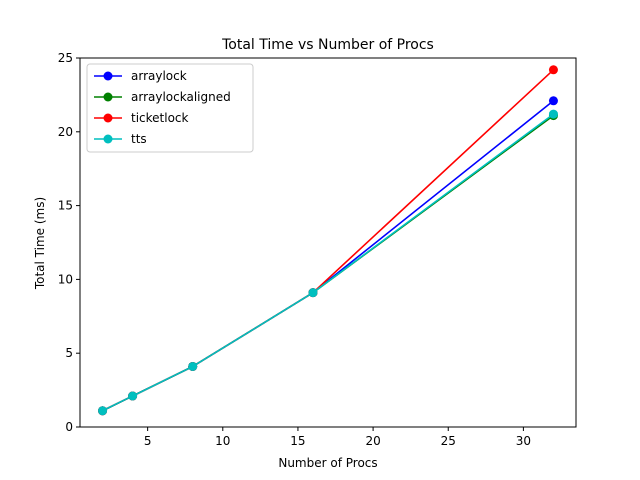  What do you see at coordinates (108, 118) in the screenshot?
I see `legend-marker-ticketlock` at bounding box center [108, 118].